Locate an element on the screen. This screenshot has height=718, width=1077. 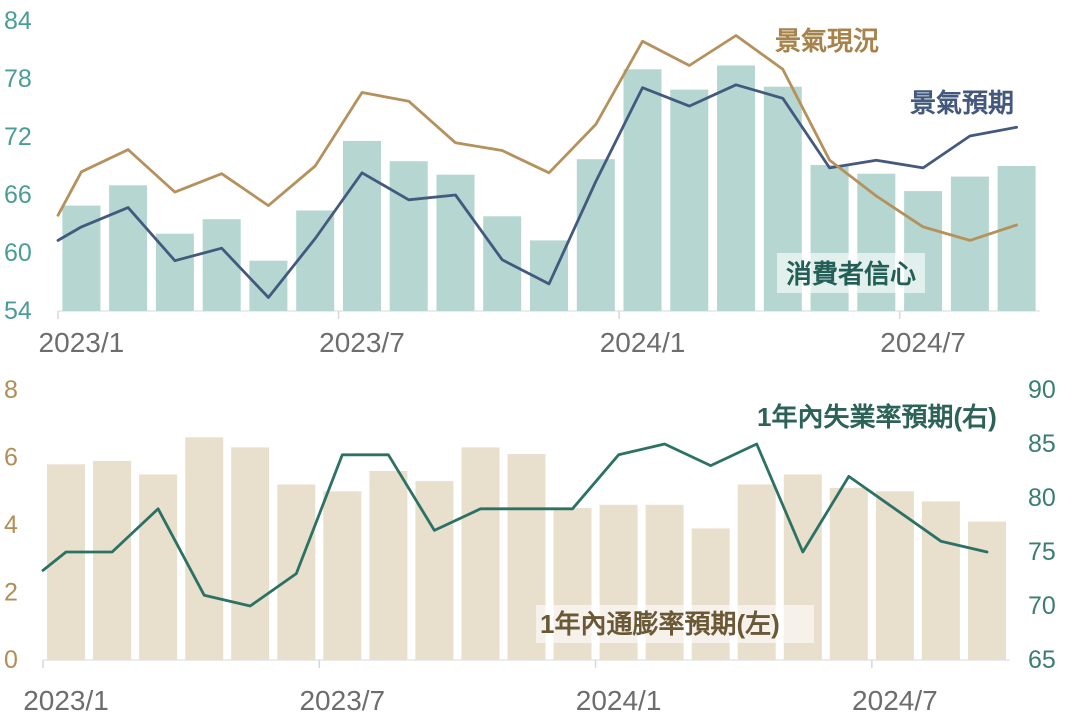
y-axis-label-right: 90 is located at coordinates (1042, 390).